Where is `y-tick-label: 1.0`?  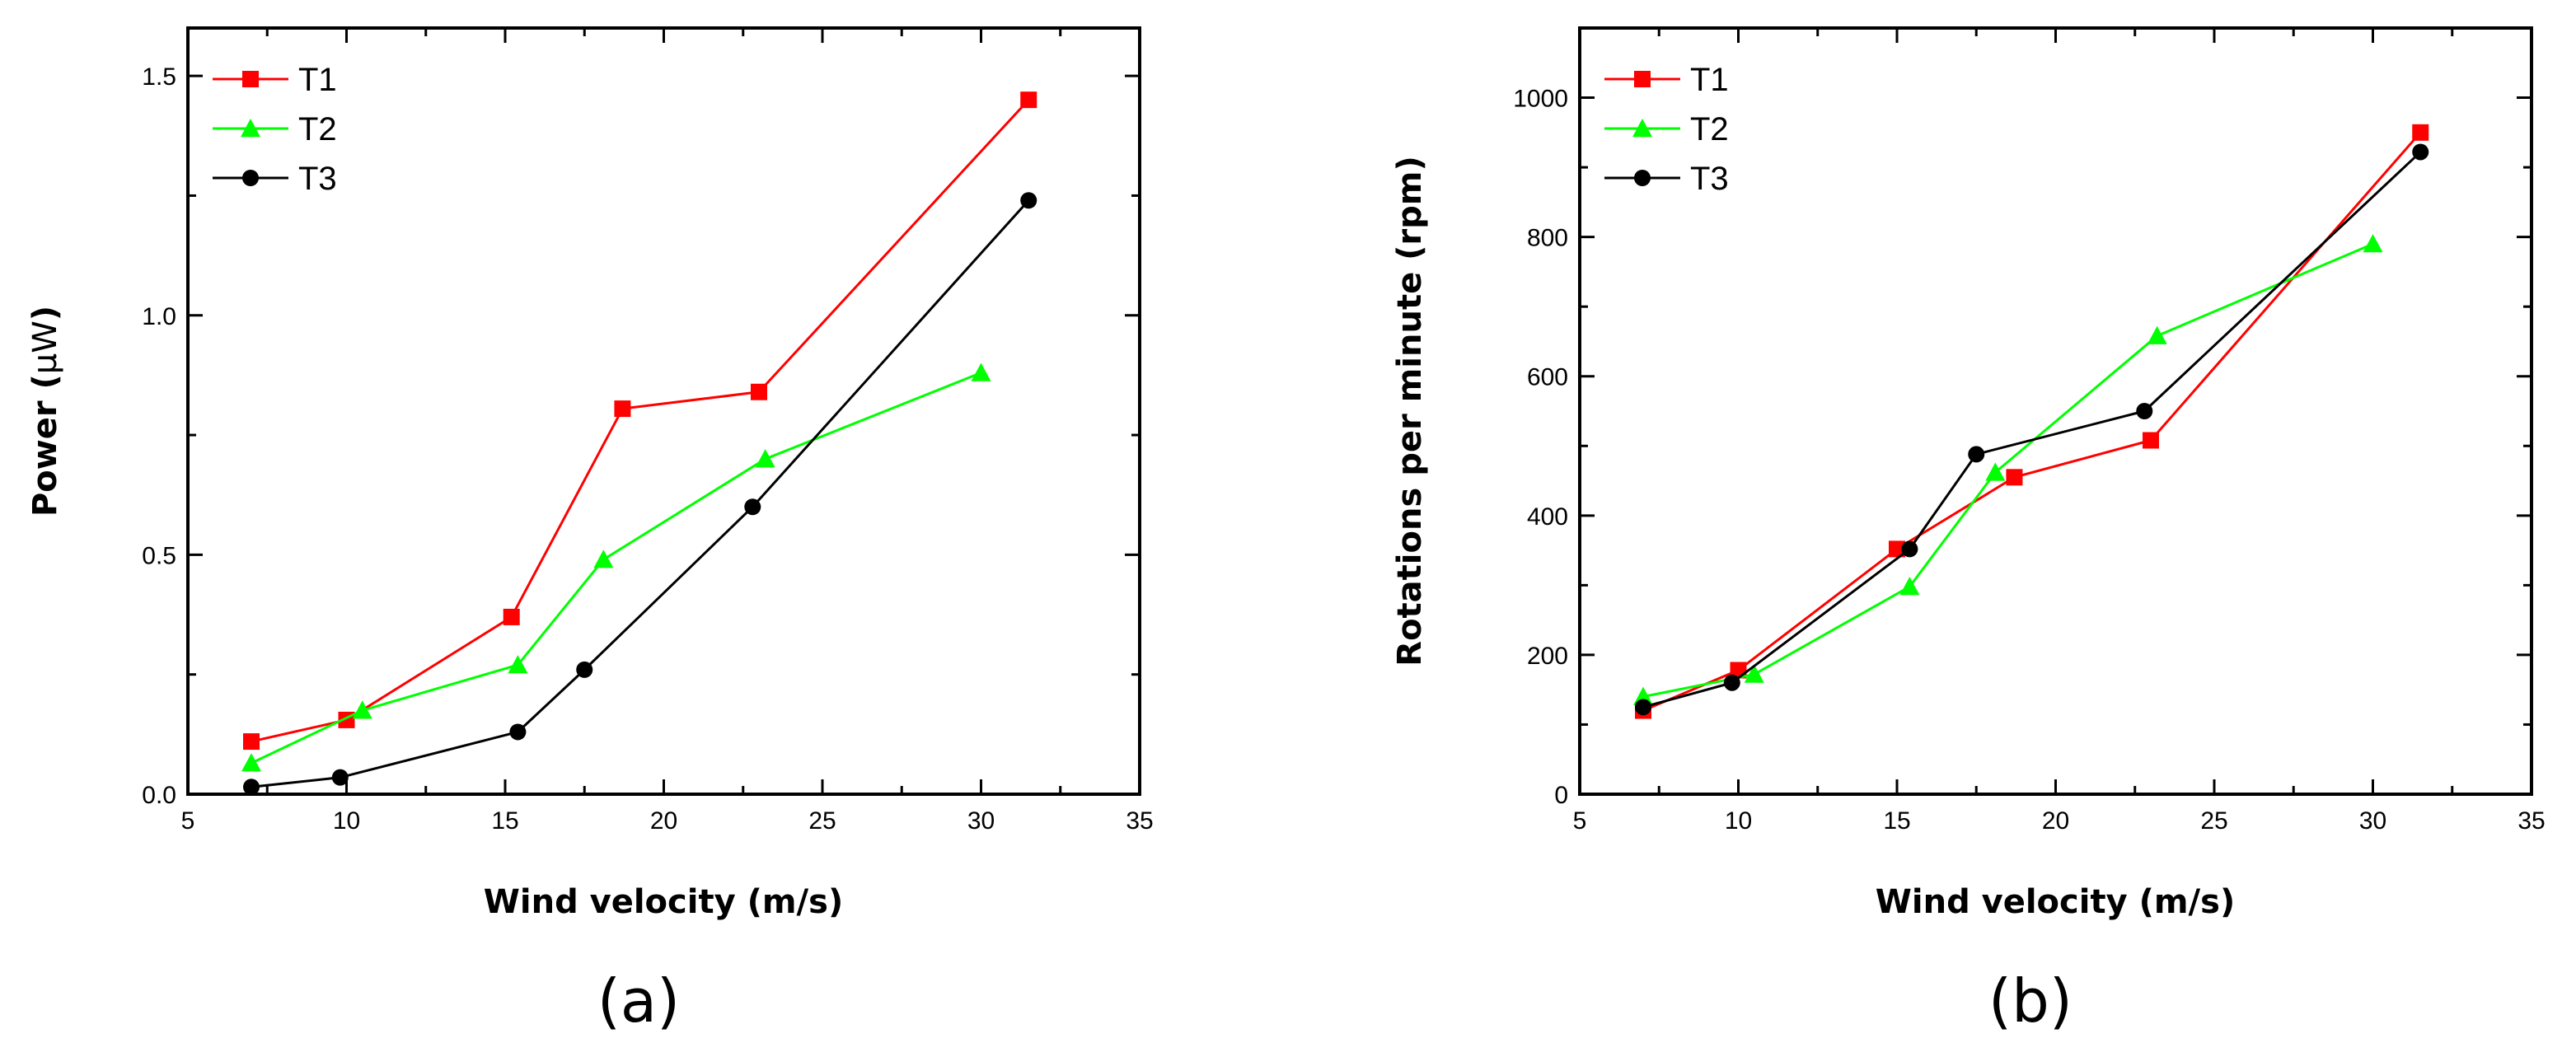 y-tick-label: 1.0 is located at coordinates (159, 316).